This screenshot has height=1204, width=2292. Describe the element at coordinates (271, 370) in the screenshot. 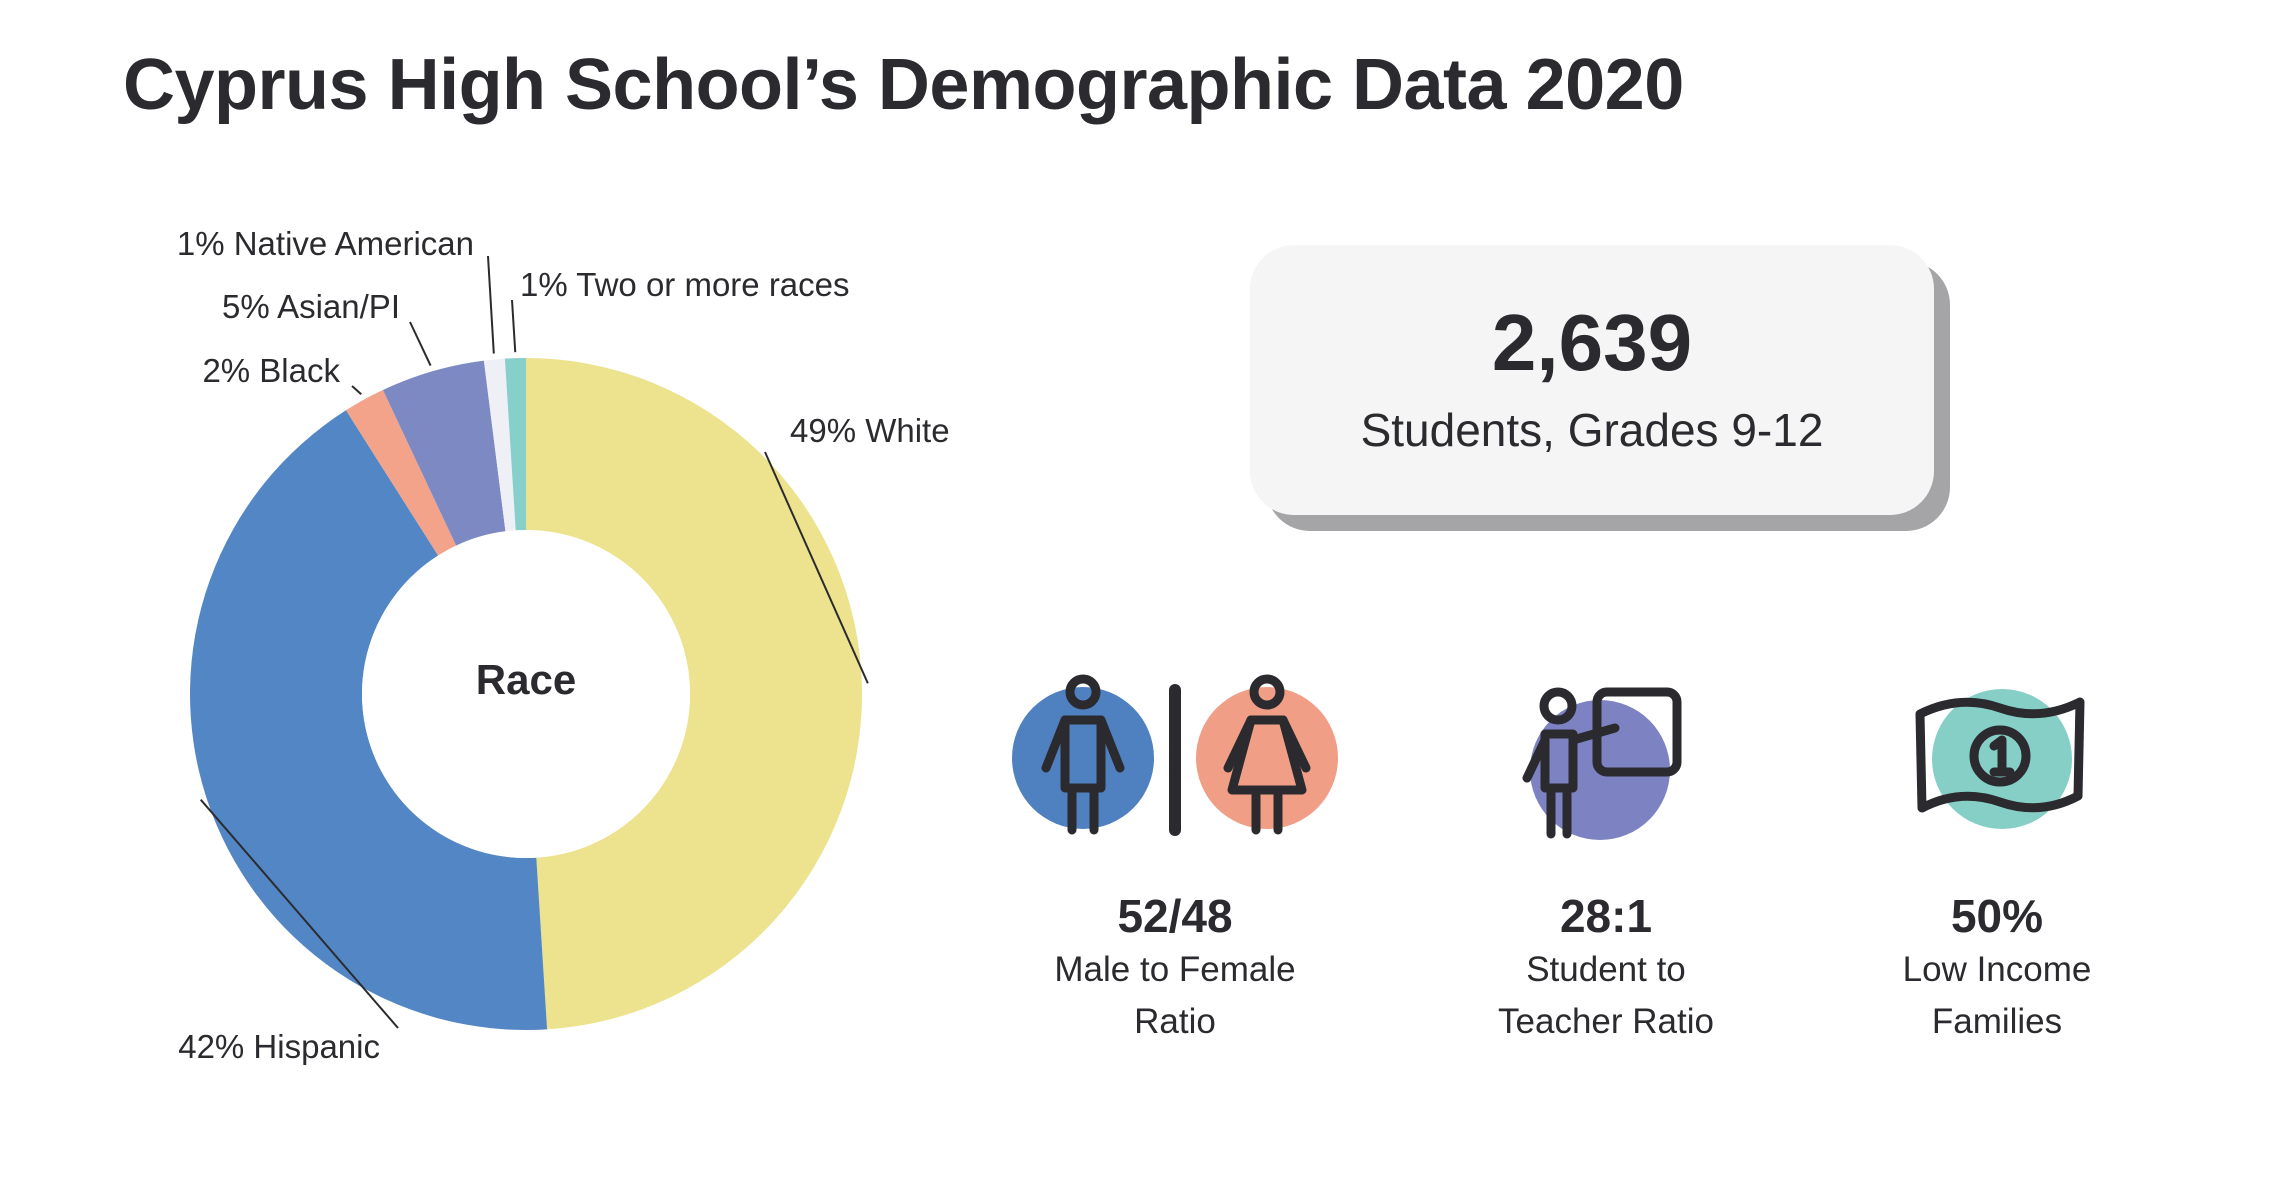

I see `slice-label: 2% Black` at that location.